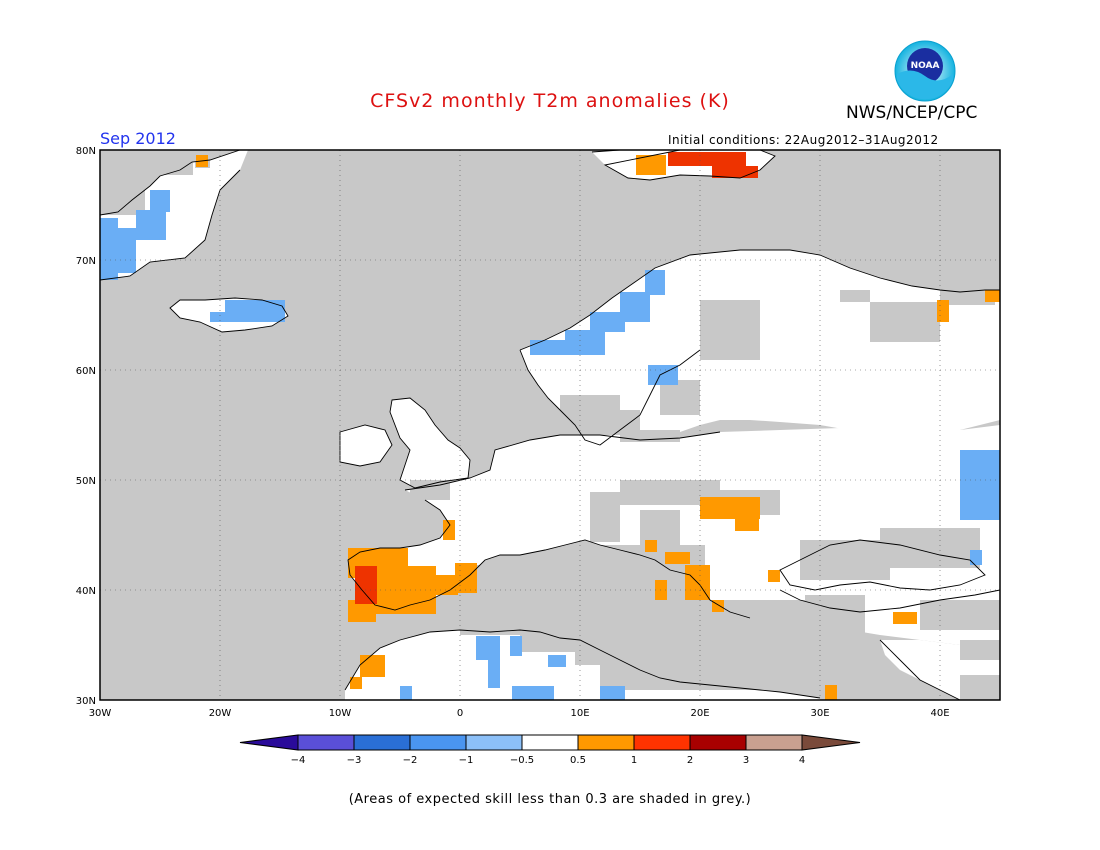  I want to click on legend-tick-label: 2, so click(690, 760).